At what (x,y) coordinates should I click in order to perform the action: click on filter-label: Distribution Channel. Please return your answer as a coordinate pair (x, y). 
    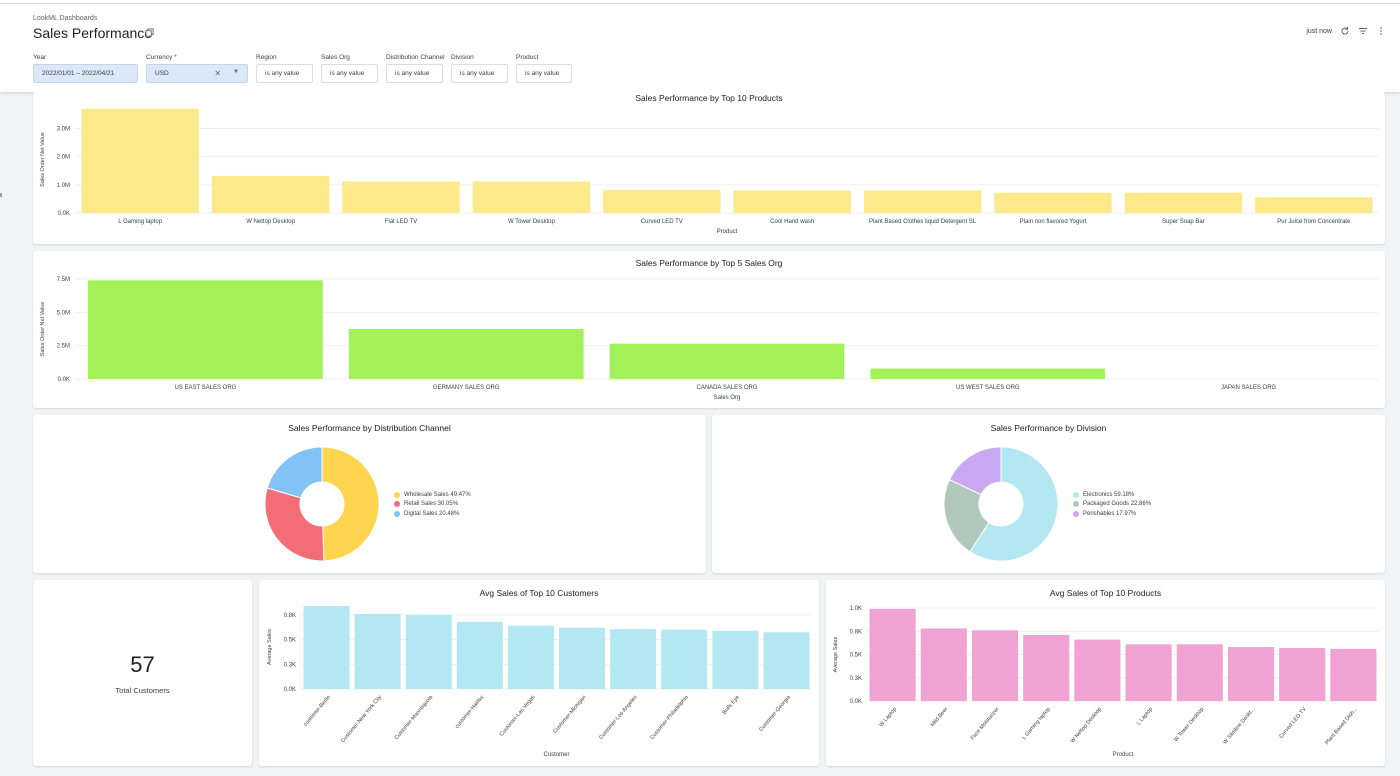
    Looking at the image, I should click on (415, 57).